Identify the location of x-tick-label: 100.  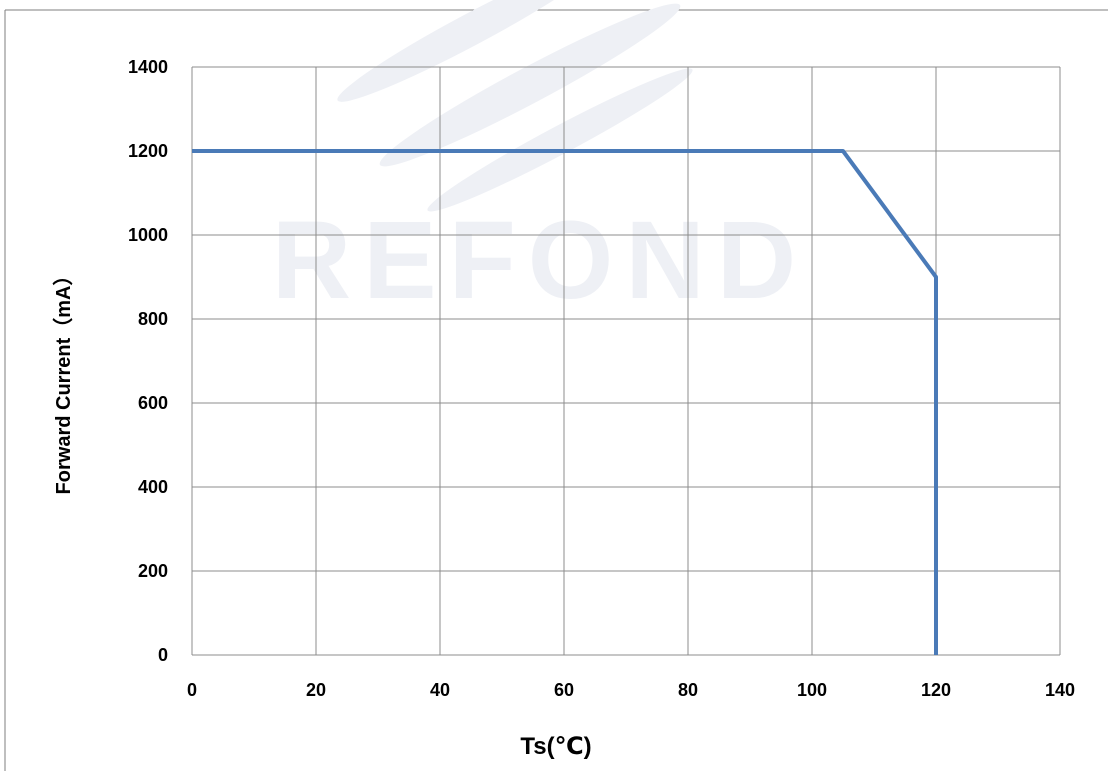
(812, 690).